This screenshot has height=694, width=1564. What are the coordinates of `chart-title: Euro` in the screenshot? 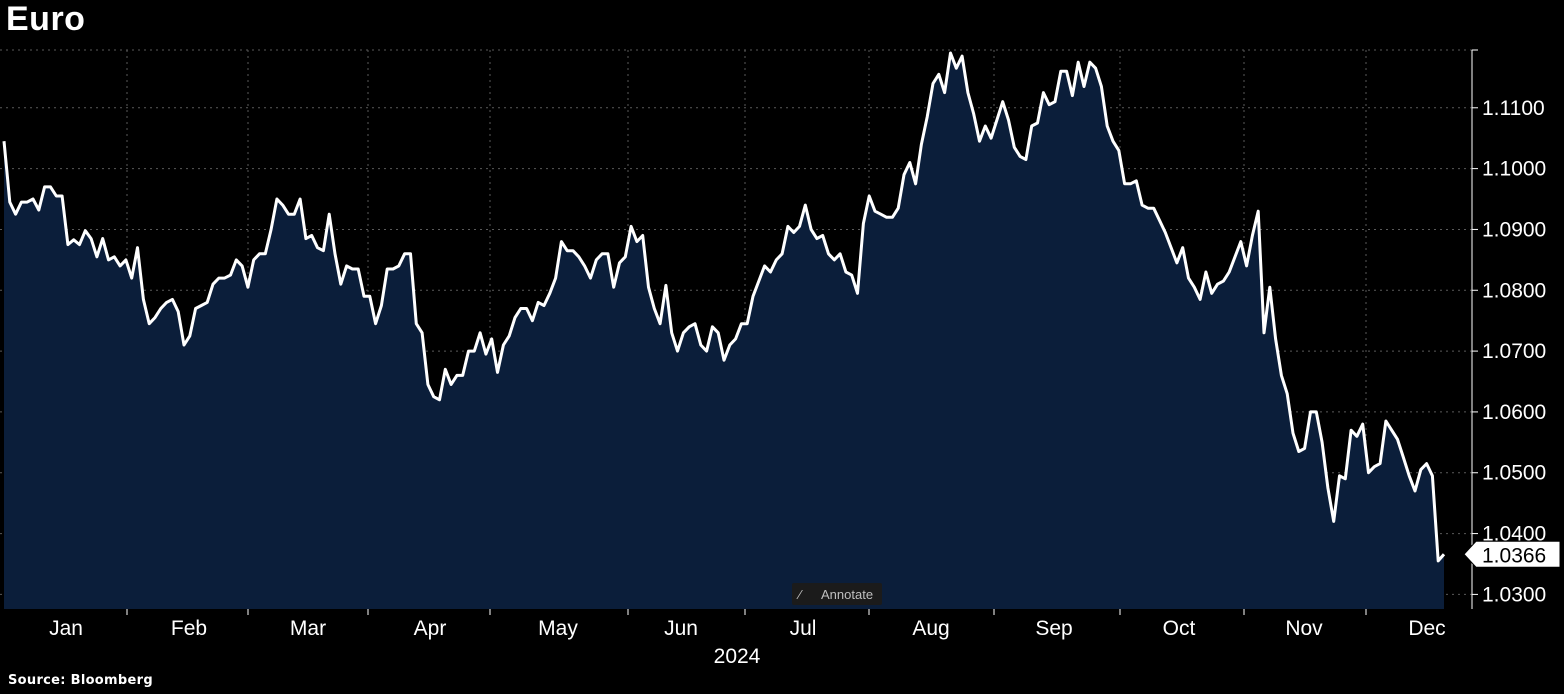 It's located at (46, 19).